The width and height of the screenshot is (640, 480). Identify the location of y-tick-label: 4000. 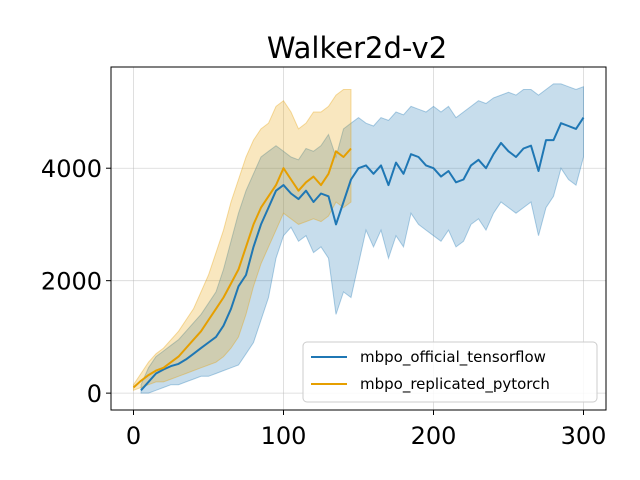
(71, 169).